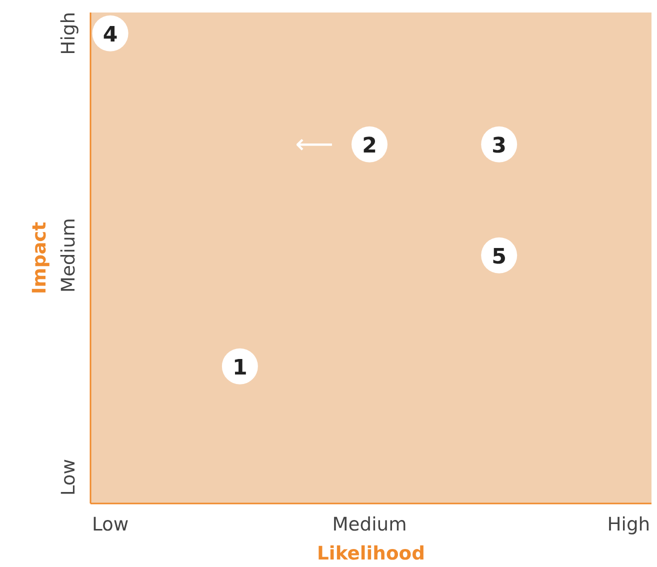 The height and width of the screenshot is (567, 657). I want to click on x-tick-label: High, so click(628, 525).